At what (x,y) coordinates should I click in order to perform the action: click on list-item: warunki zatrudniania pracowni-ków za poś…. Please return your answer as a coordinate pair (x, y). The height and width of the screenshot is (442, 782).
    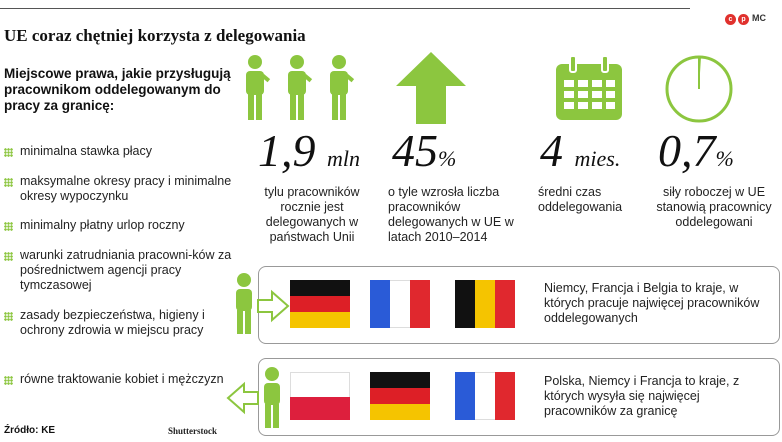
    Looking at the image, I should click on (125, 270).